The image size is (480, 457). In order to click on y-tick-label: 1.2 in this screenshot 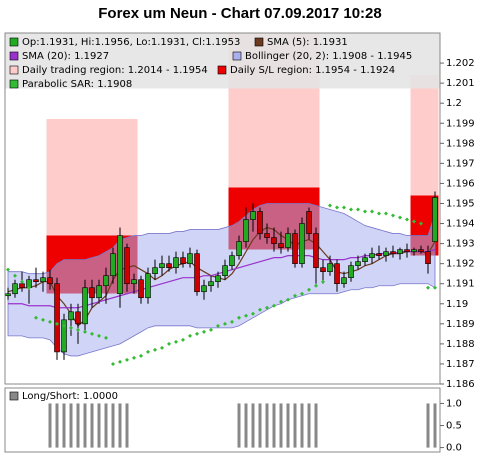, I will do `click(454, 103)`.